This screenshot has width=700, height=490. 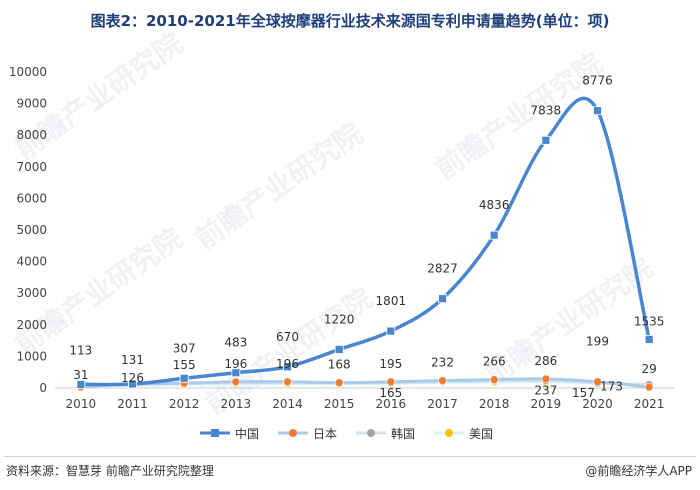 I want to click on data-label: 2827, so click(x=442, y=269).